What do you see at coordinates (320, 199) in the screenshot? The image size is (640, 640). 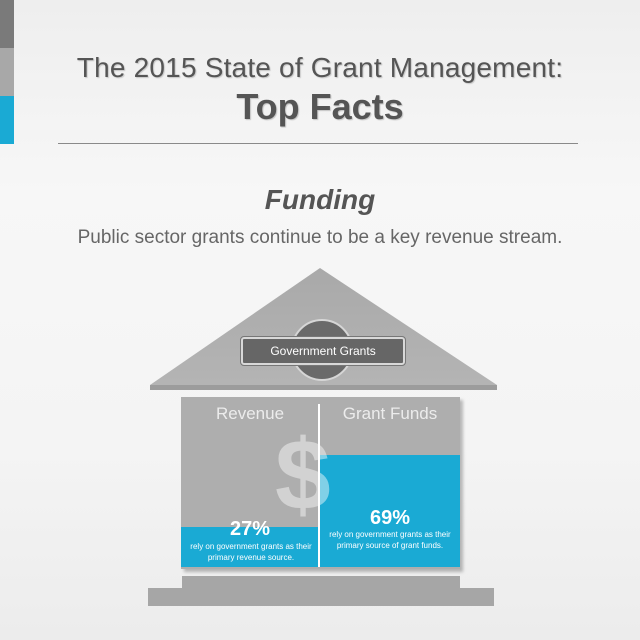 I see `section-heading: Funding` at bounding box center [320, 199].